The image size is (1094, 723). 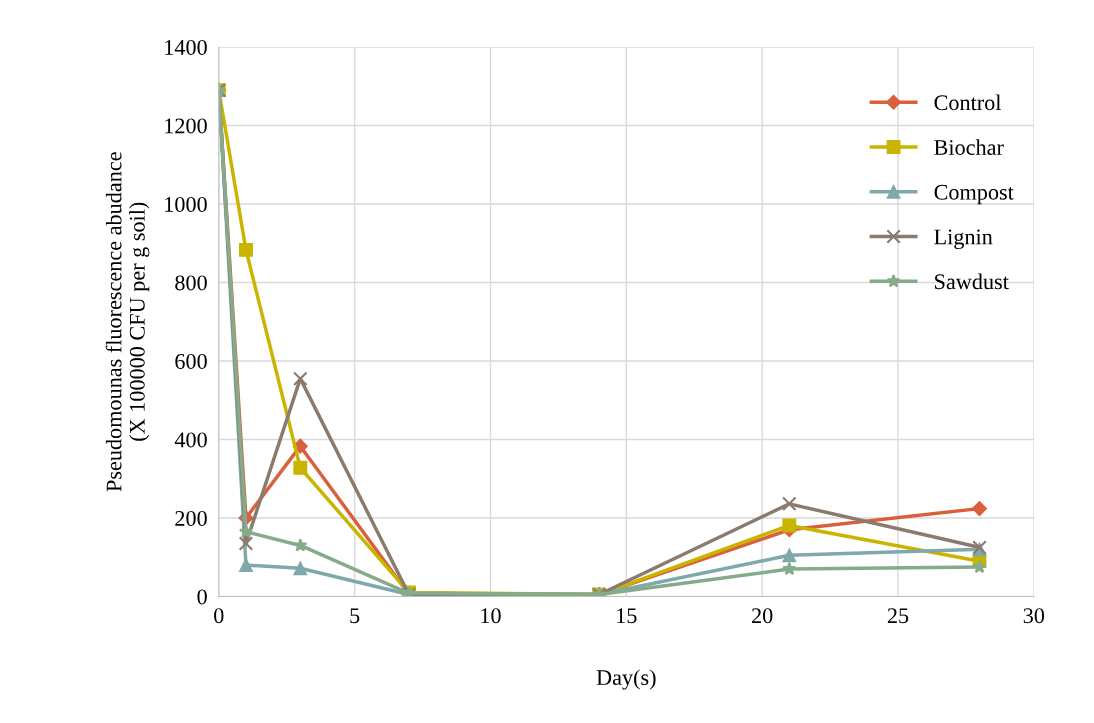 What do you see at coordinates (127, 322) in the screenshot?
I see `y-axis-title: Pseudomounas fluorescence abudance (X 100000 CFU per g soil)` at bounding box center [127, 322].